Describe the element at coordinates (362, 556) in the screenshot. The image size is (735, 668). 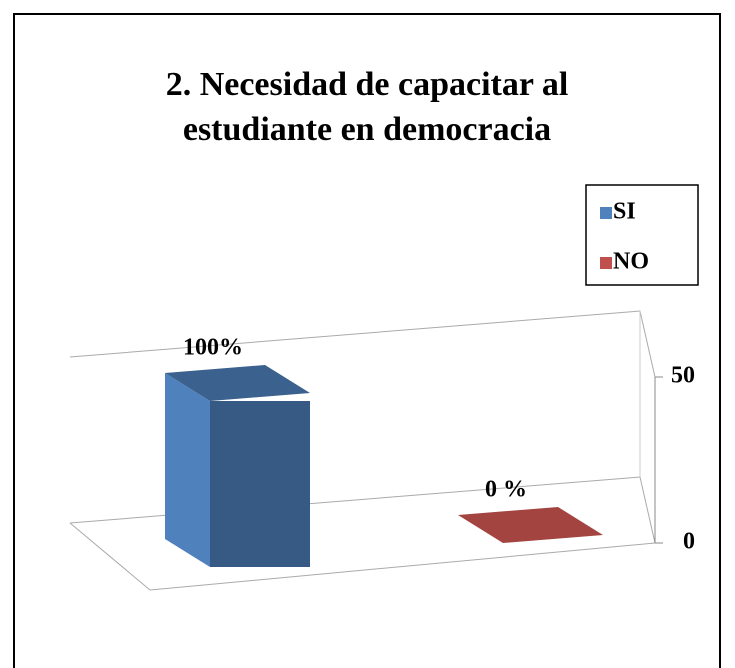
I see `floor-front` at that location.